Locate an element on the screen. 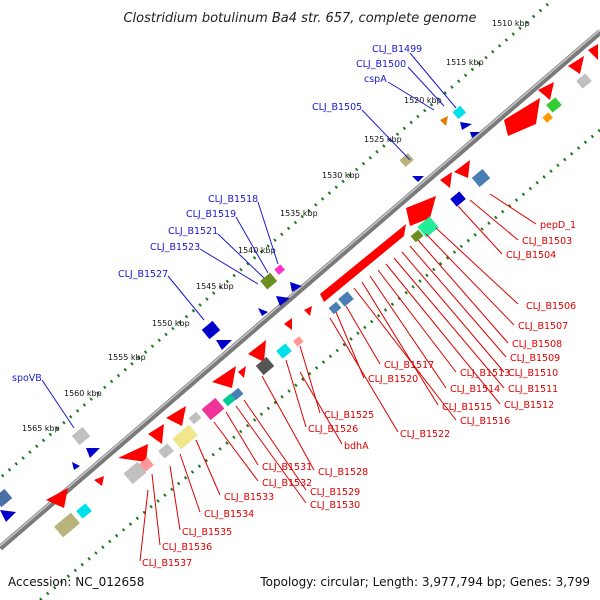 Image resolution: width=600 pixels, height=600 pixels. gene-label-clj-b1512: CLJ_B1512 is located at coordinates (529, 405).